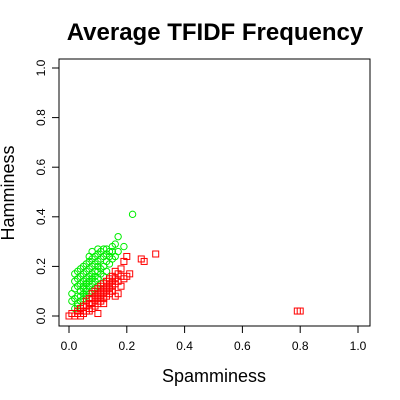 Image resolution: width=400 pixels, height=400 pixels. What do you see at coordinates (242, 346) in the screenshot?
I see `x-tick-label: 0.6` at bounding box center [242, 346].